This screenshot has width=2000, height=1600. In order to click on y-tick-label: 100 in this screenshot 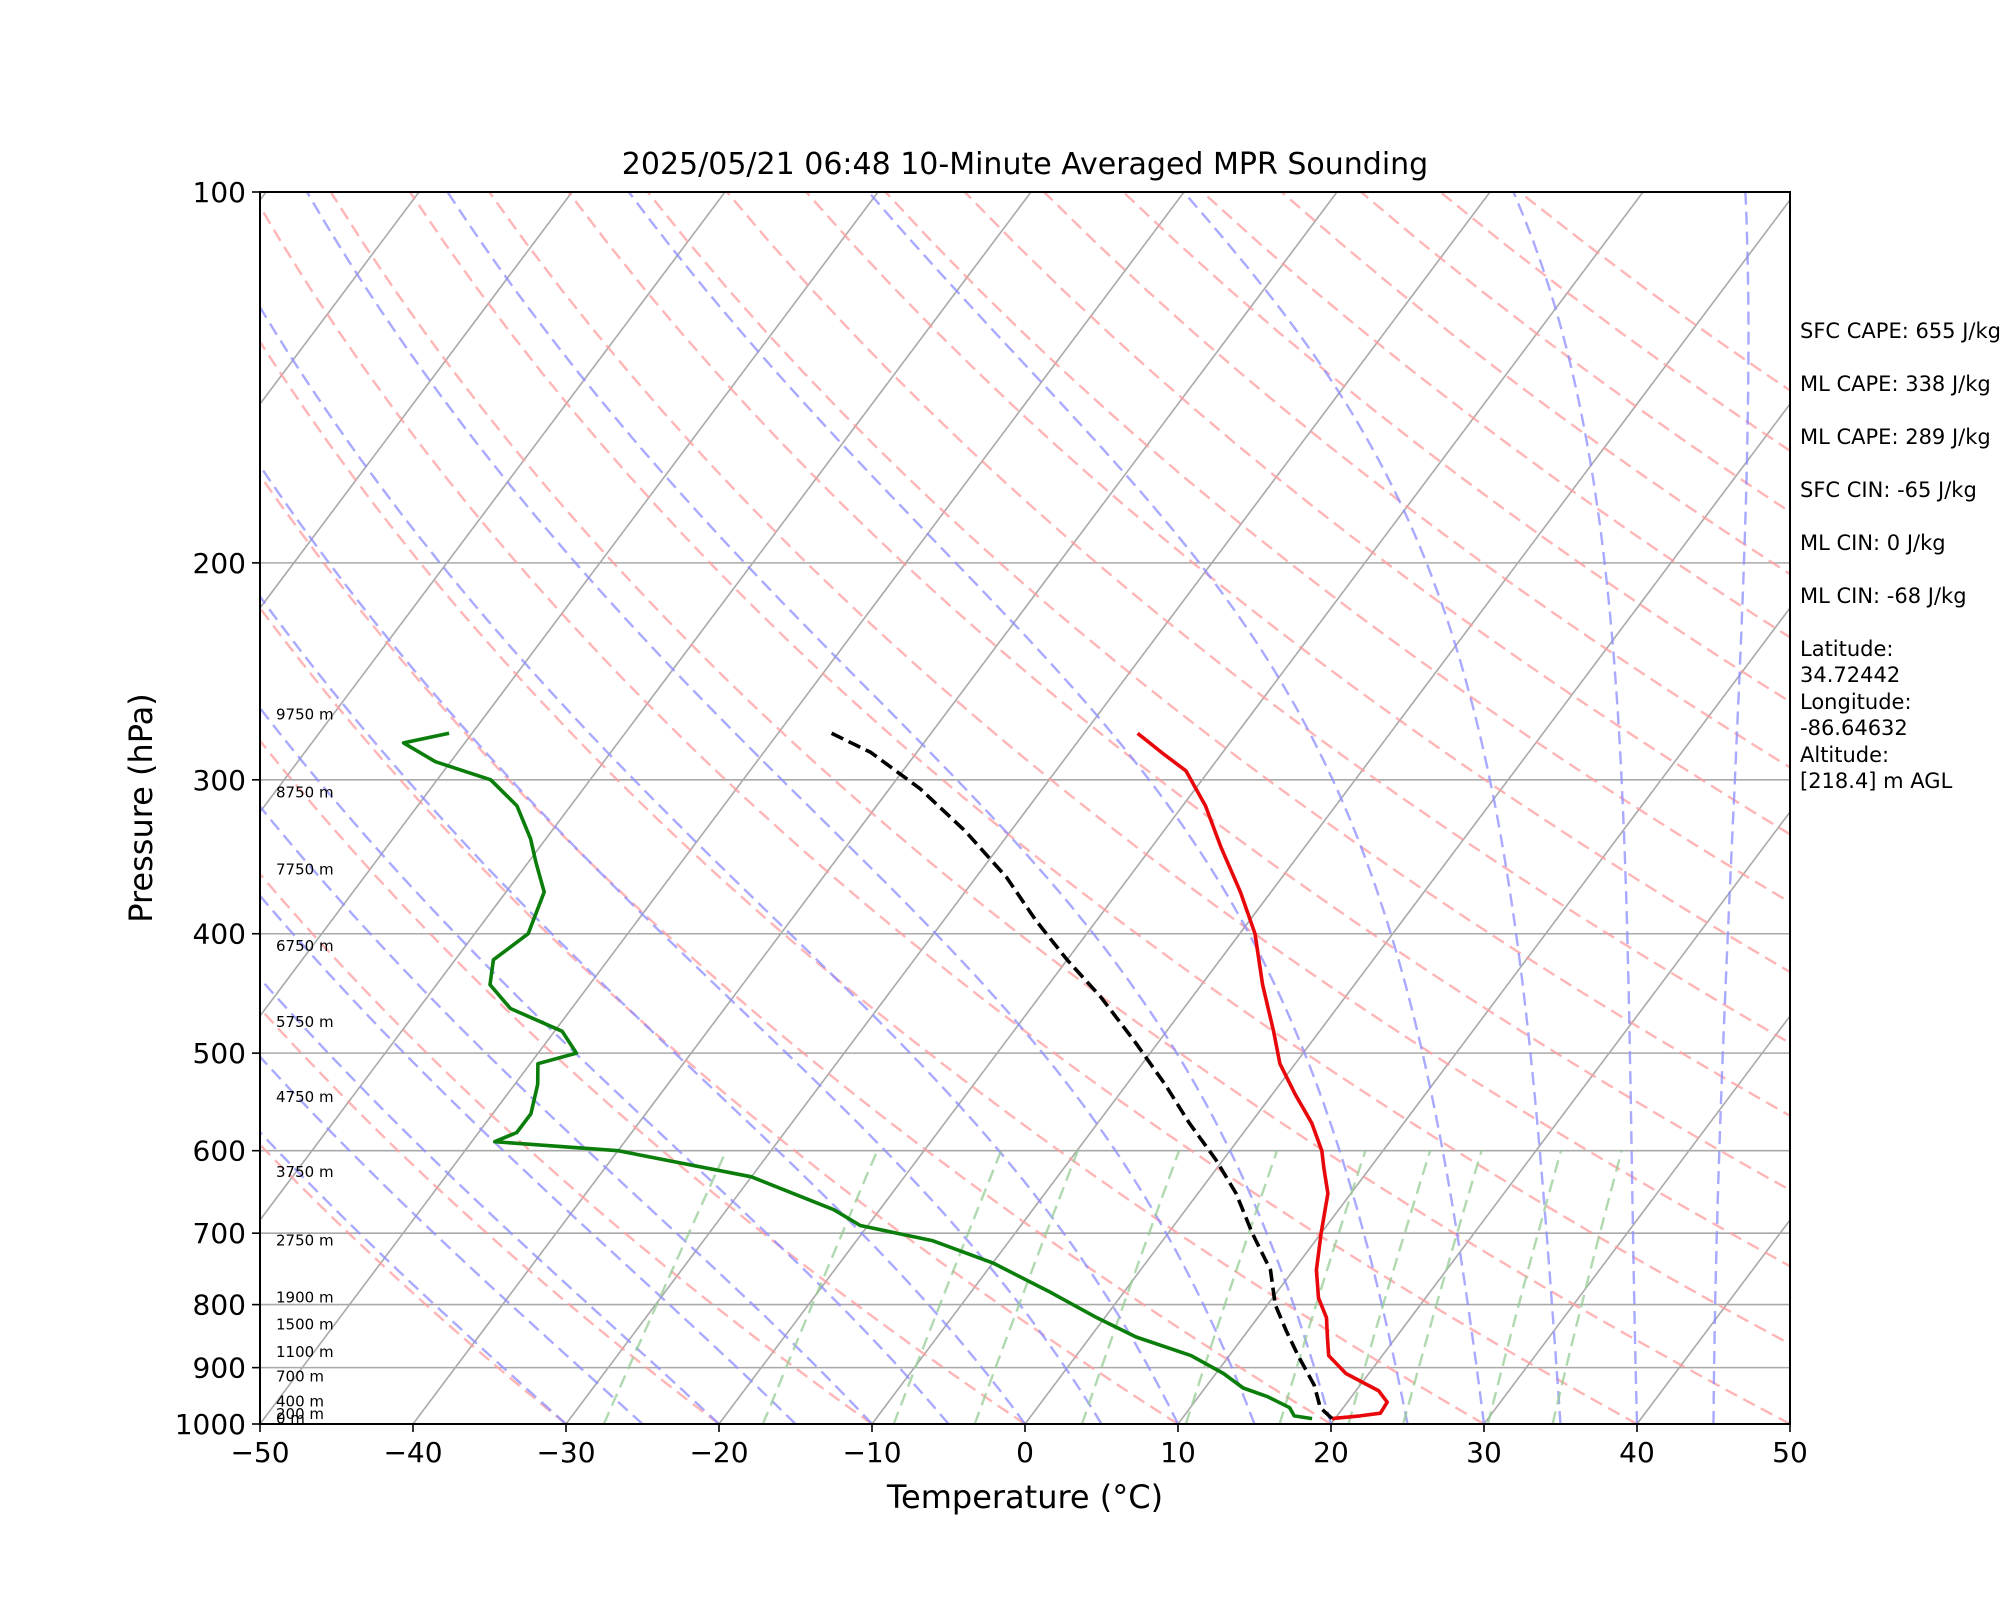, I will do `click(219, 192)`.